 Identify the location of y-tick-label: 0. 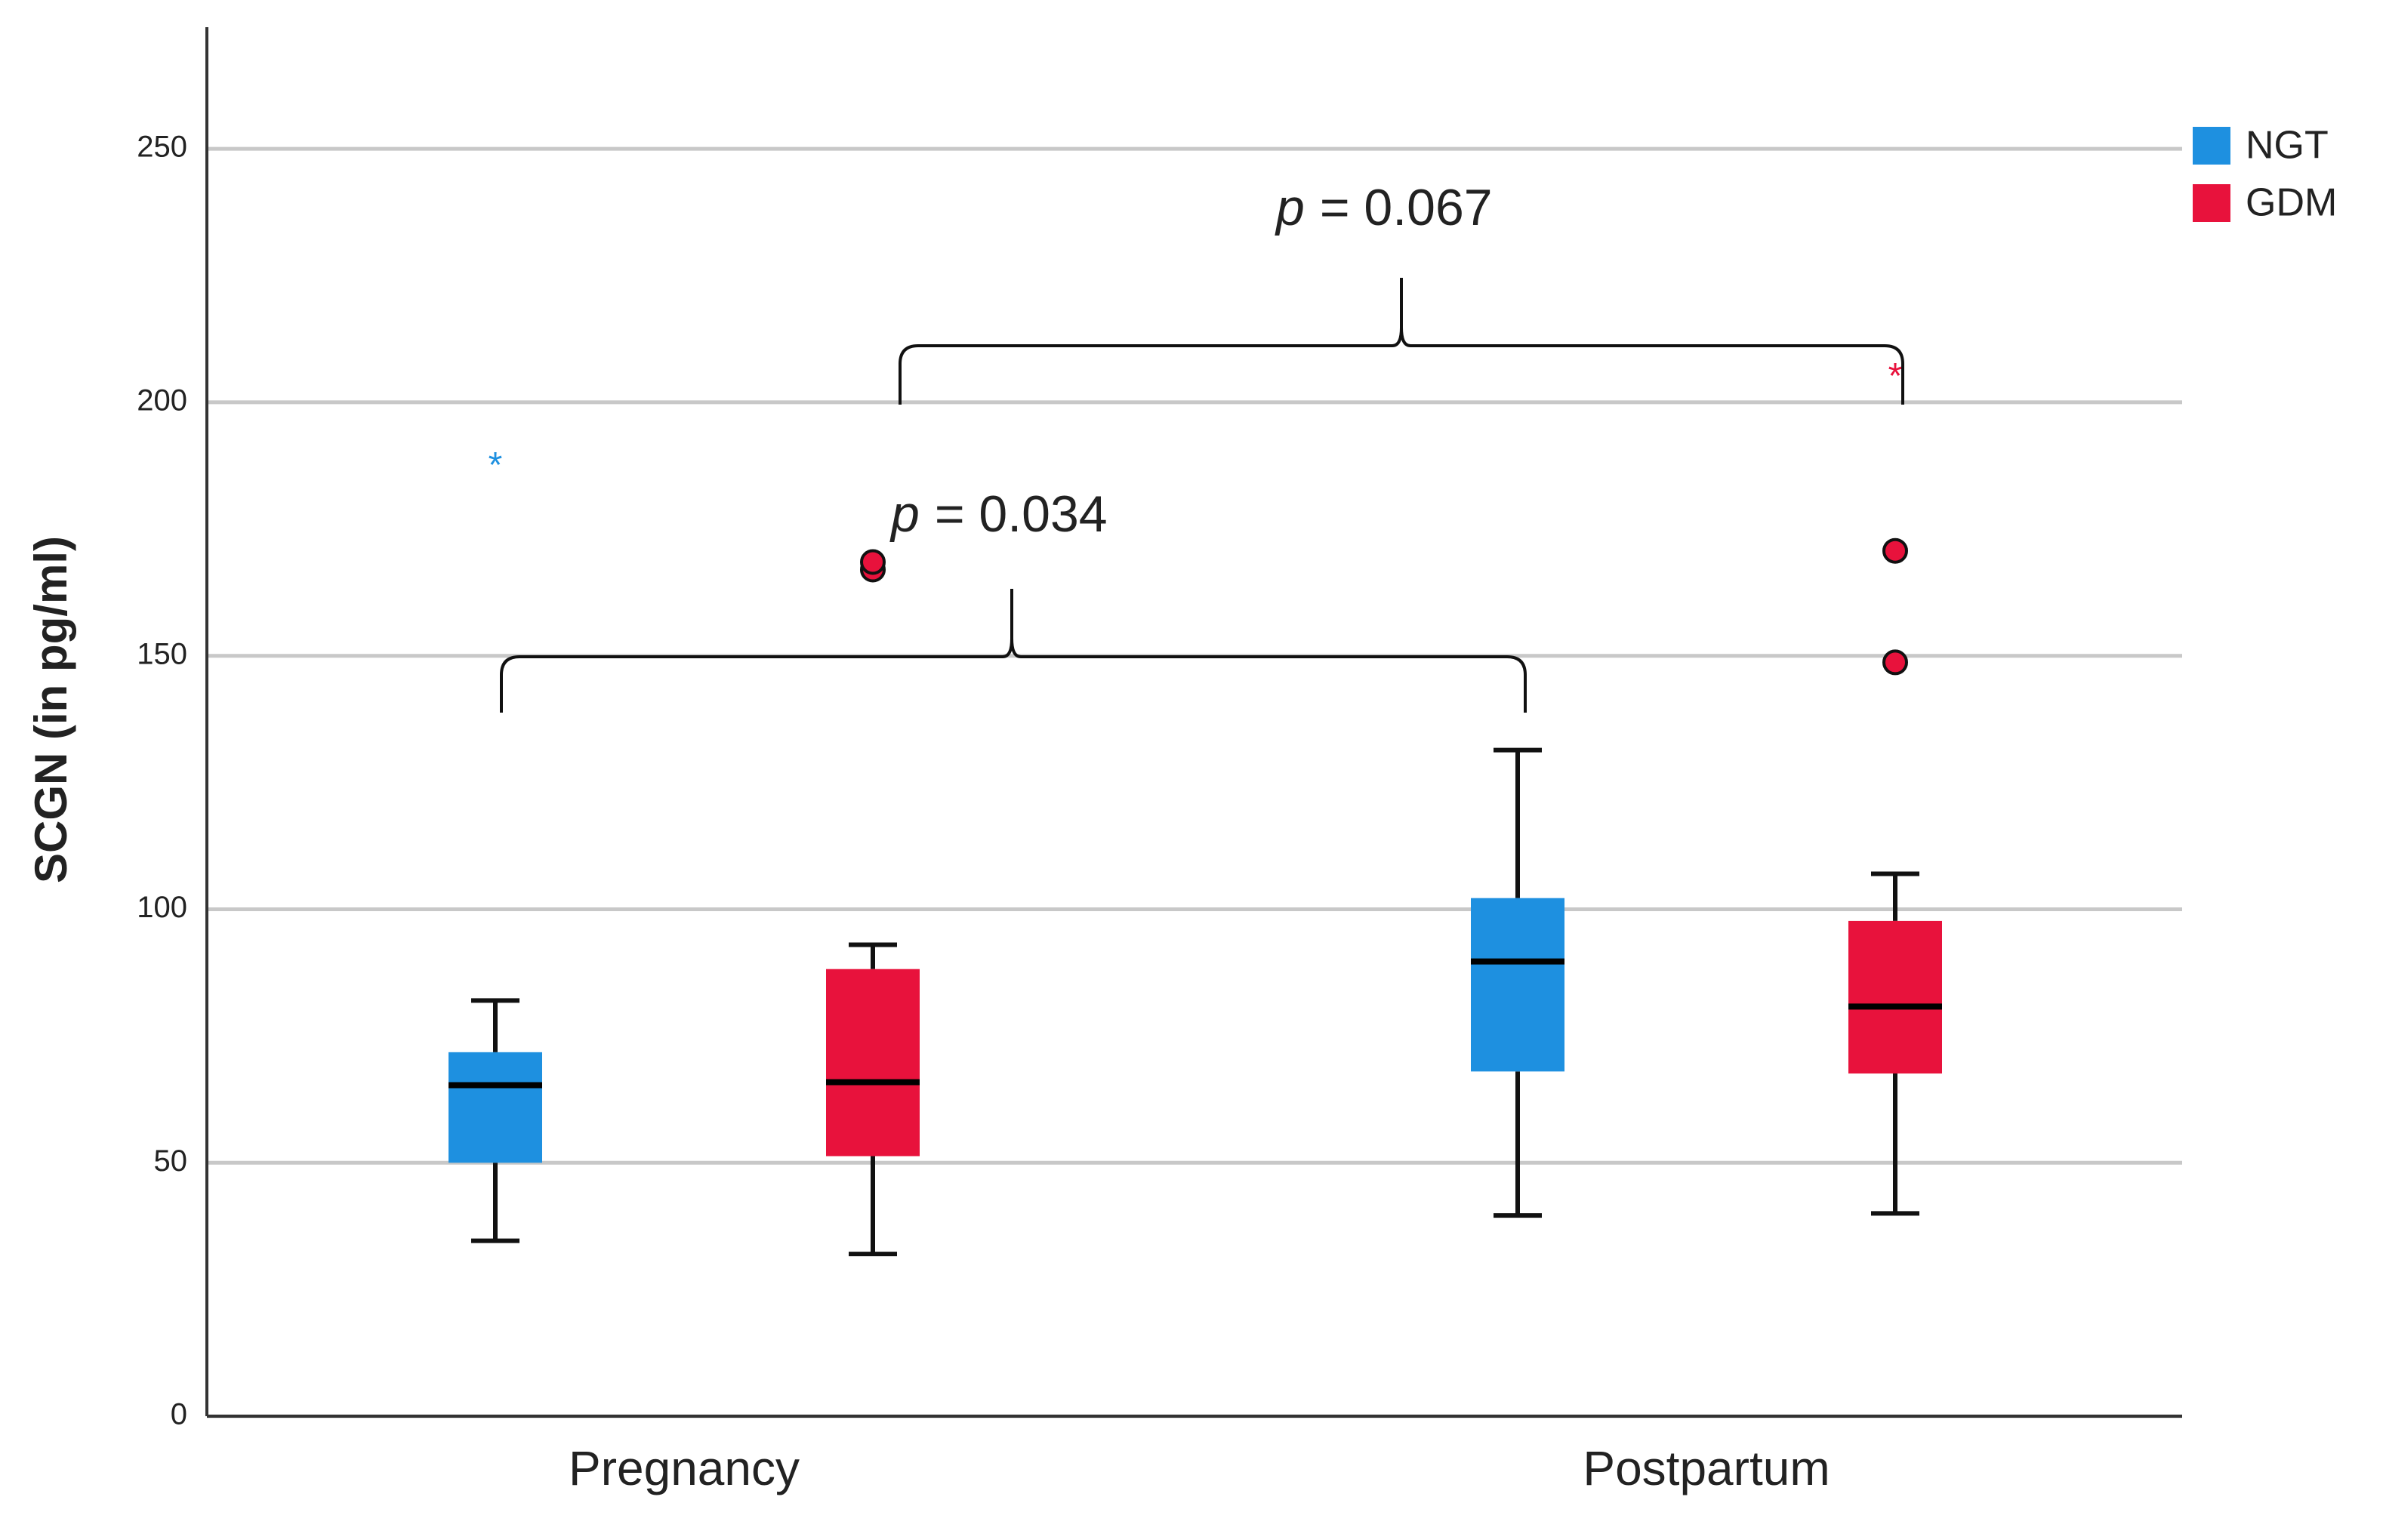
(179, 1414).